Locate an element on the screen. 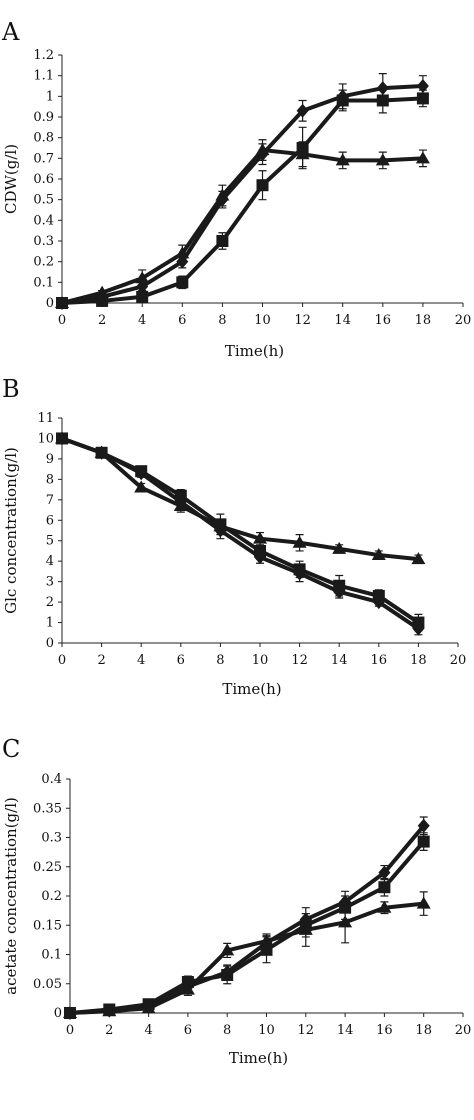 This screenshot has width=474, height=1120. y-tick-label: 0.05 is located at coordinates (47, 984).